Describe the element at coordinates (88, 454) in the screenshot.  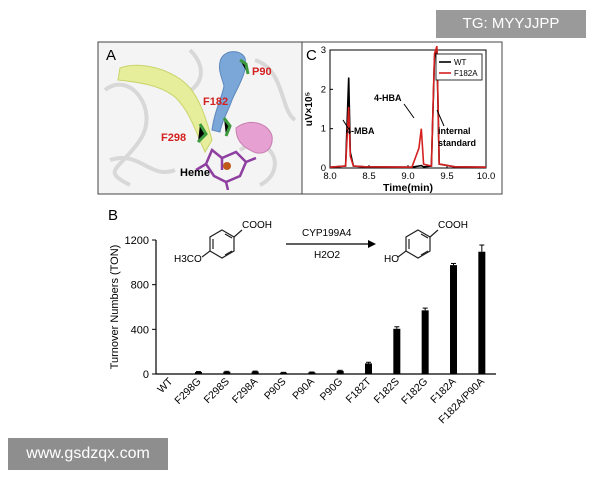
I see `watermark-bottom-left: www.gsdzqx.com` at that location.